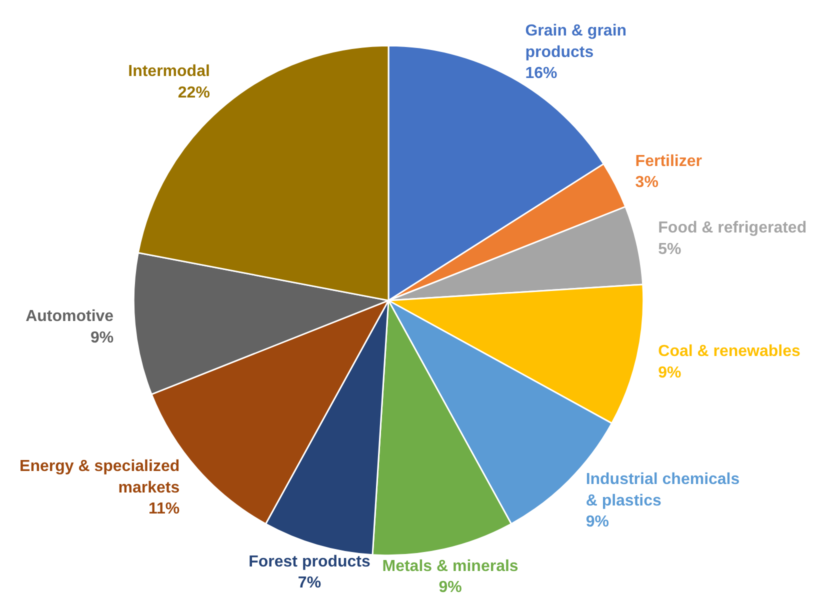  I want to click on slice-label: Metals & minerals, so click(450, 566).